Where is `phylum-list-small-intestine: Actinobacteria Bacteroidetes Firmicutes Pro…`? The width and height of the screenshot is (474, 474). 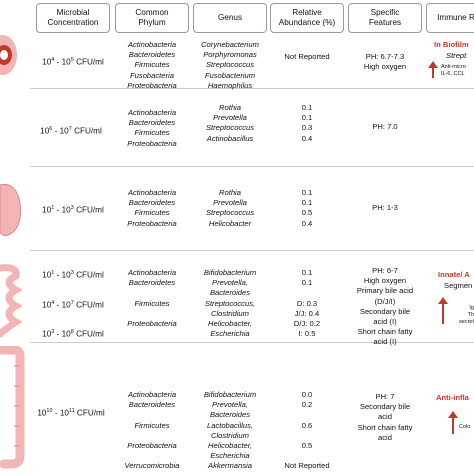 phylum-list-small-intestine: Actinobacteria Bacteroidetes Firmicutes Pro… is located at coordinates (152, 298).